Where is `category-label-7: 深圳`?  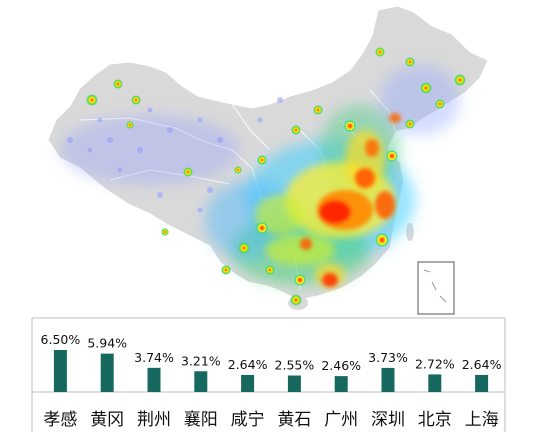 category-label-7: 深圳 is located at coordinates (388, 420).